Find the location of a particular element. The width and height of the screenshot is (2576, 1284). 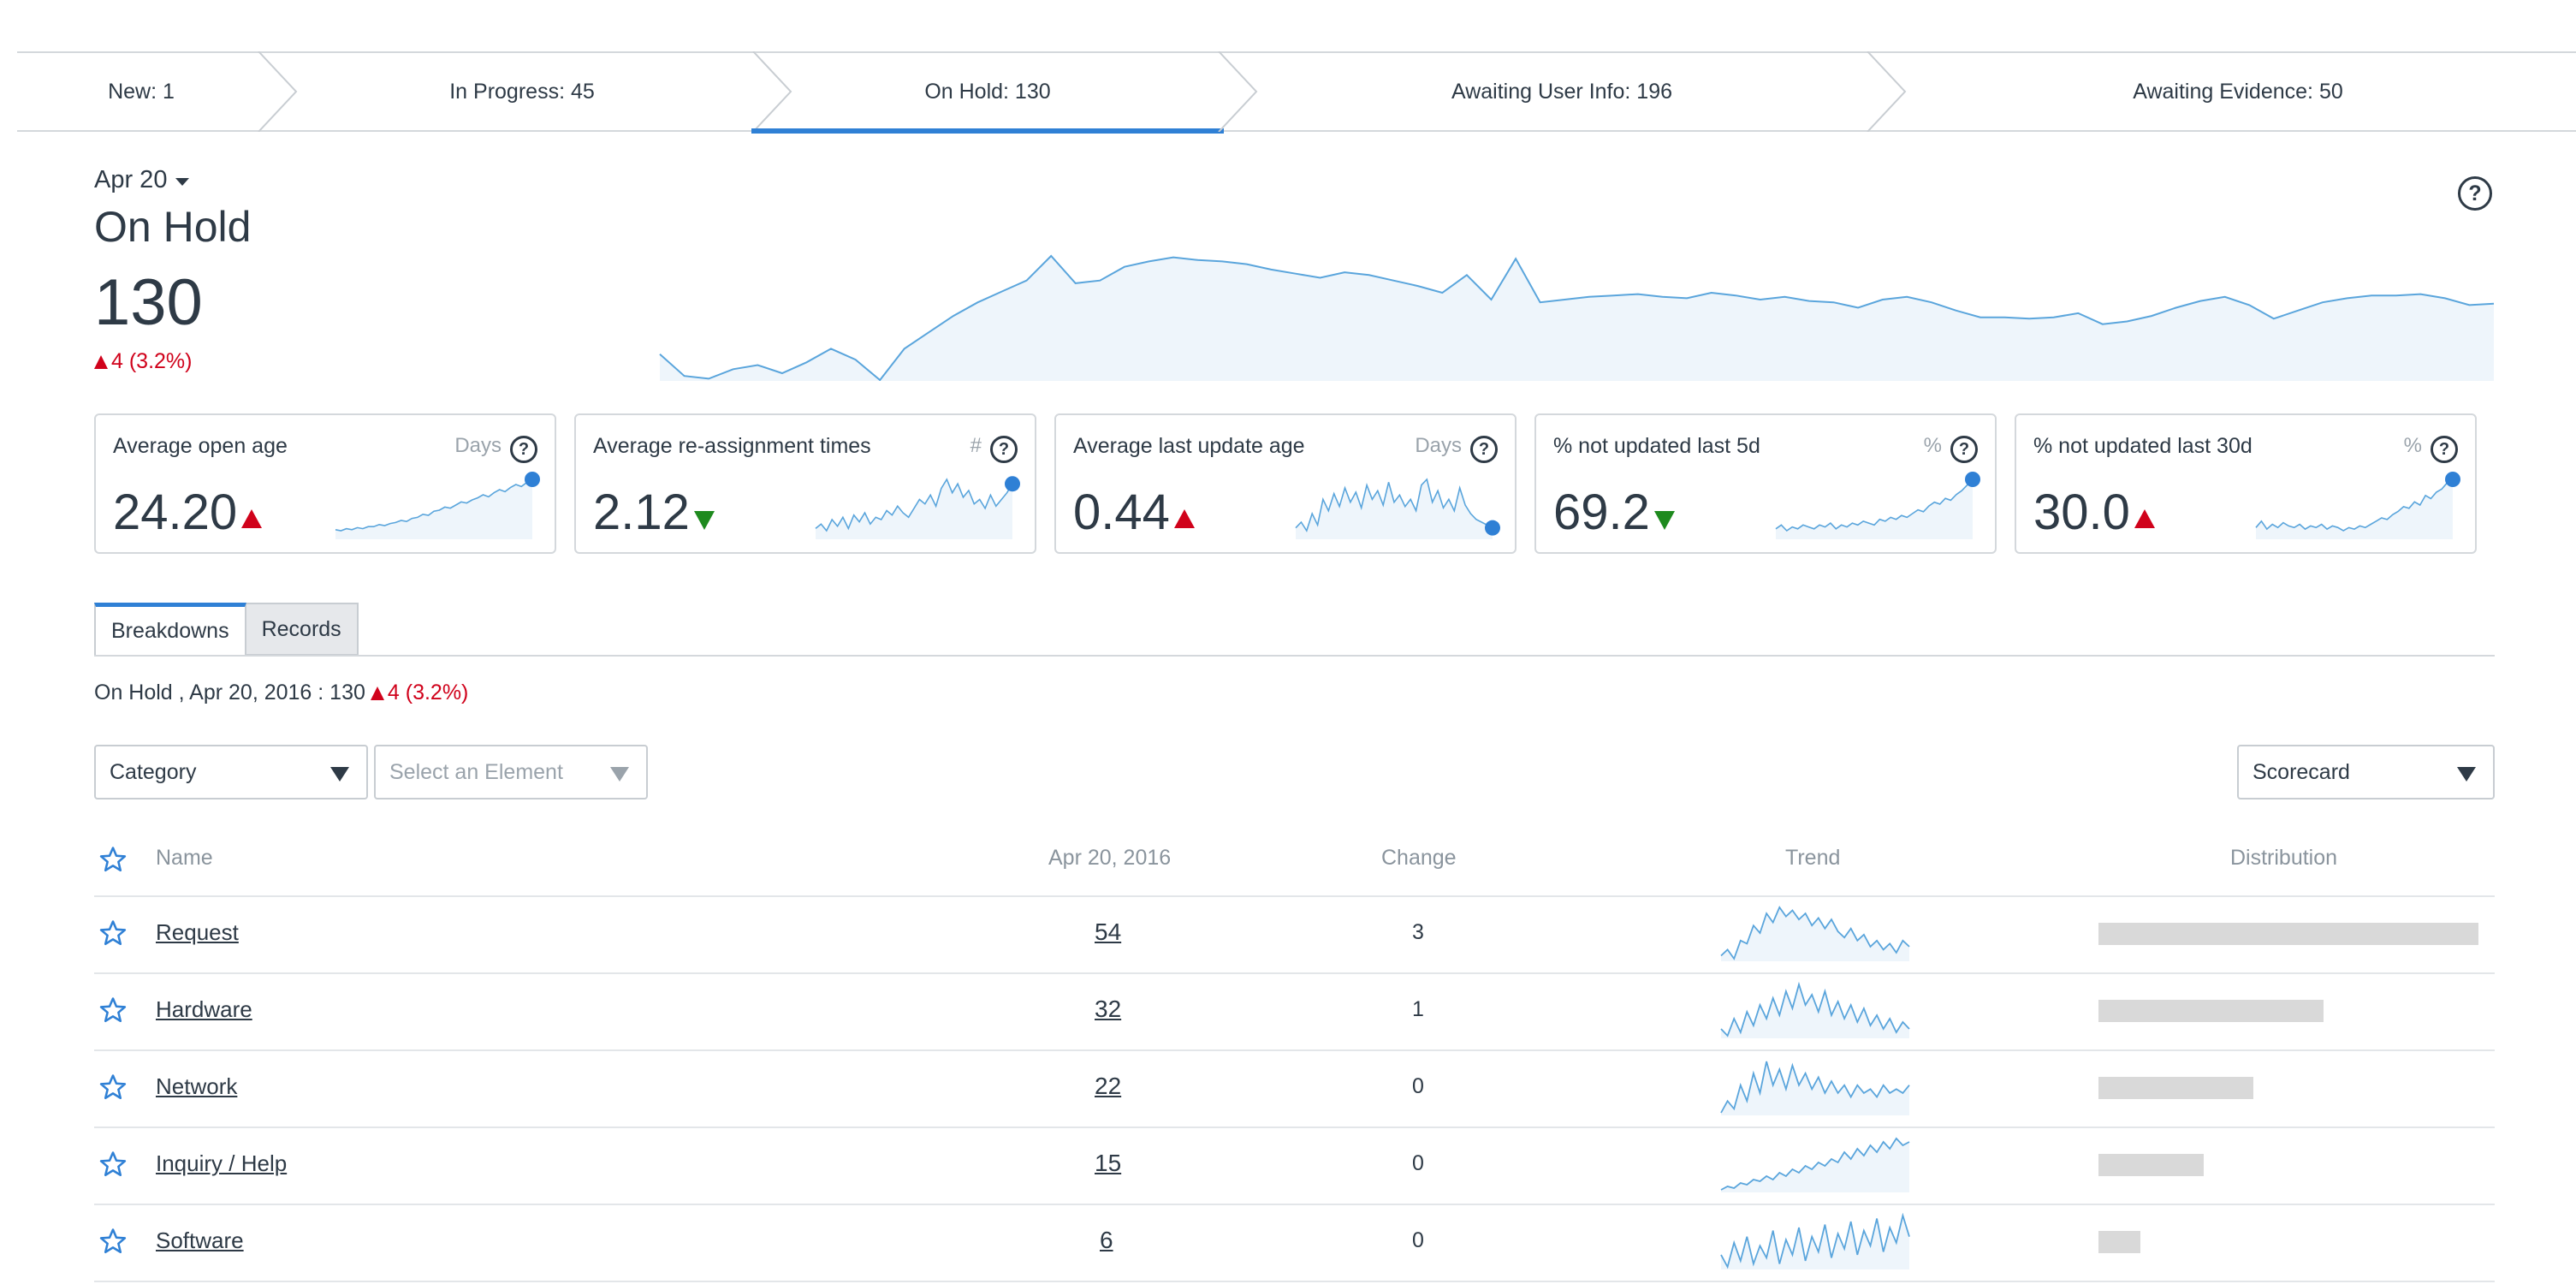

kpi-unit: # is located at coordinates (976, 446).